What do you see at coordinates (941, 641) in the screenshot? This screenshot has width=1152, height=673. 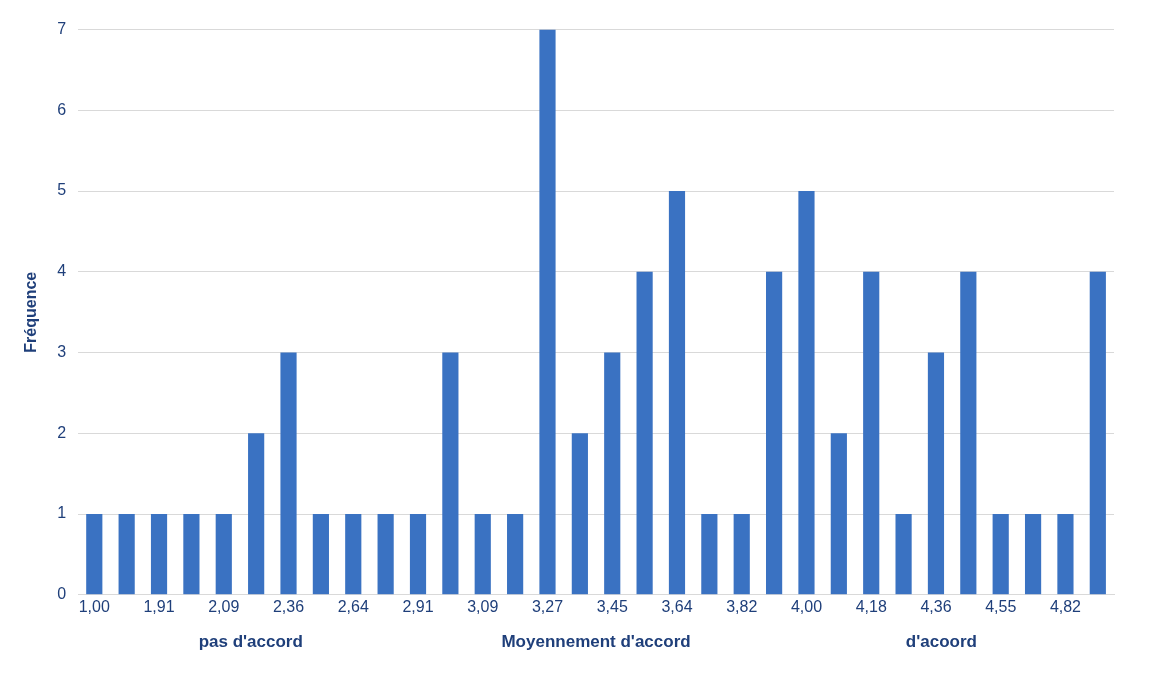 I see `text: d'acoord` at bounding box center [941, 641].